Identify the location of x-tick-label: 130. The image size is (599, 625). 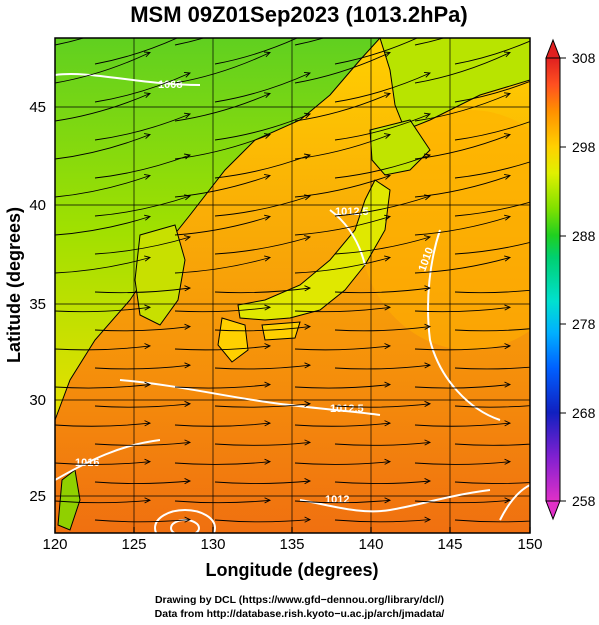
(212, 544).